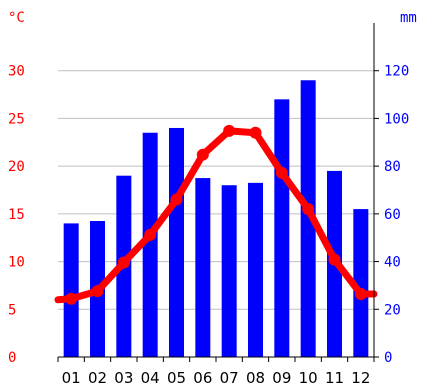  What do you see at coordinates (216, 378) in the screenshot?
I see `month-labels: 01 02 03 04 05 06 07 08 09 10 11 12` at bounding box center [216, 378].